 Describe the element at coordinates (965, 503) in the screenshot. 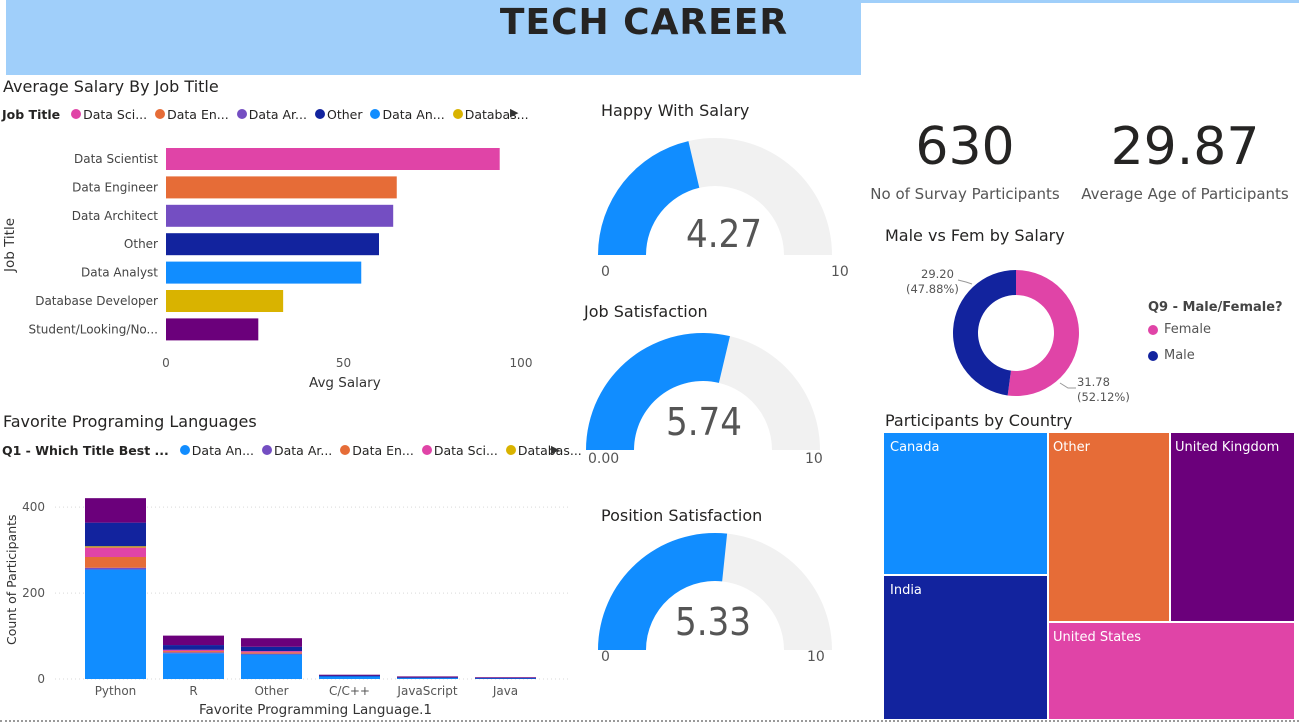

I see `treemap-tile-canada: Canada` at that location.